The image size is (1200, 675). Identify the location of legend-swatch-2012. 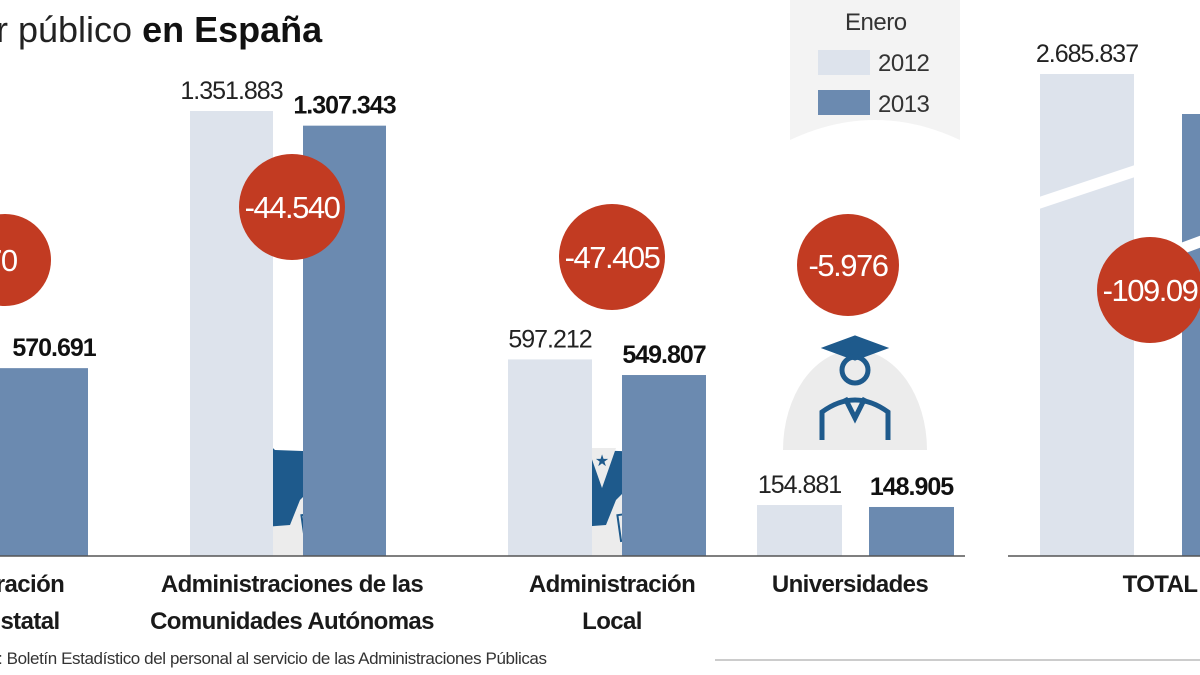
(844, 62).